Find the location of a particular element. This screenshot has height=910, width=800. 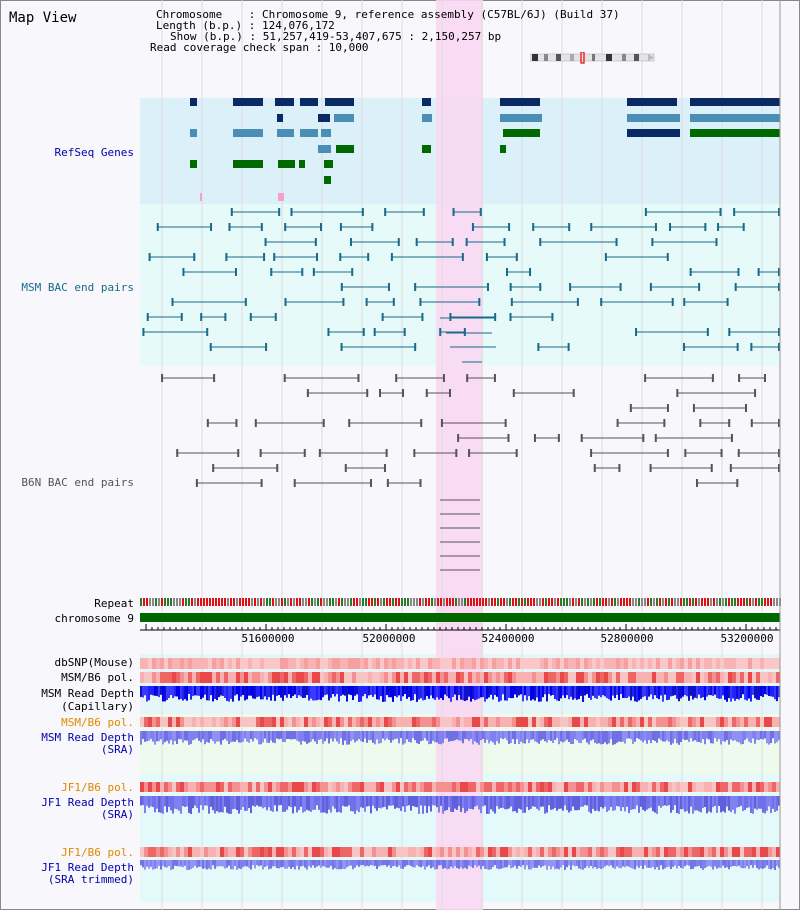

b6n-bac-label: B6N BAC end pairs is located at coordinates (77, 482).